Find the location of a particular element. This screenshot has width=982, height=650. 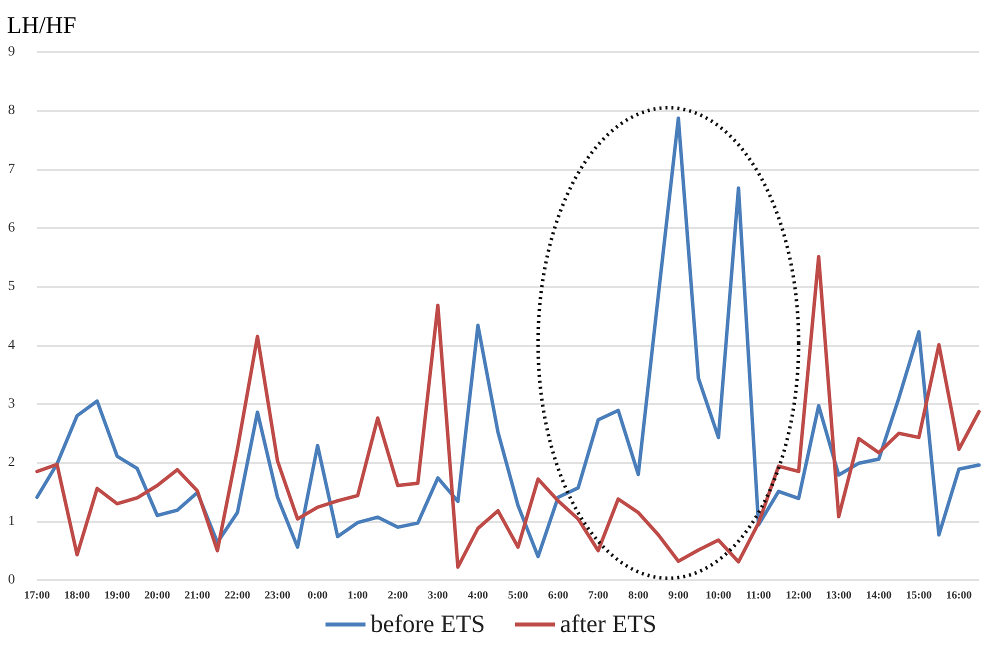

x-tick-label: 21:00 is located at coordinates (197, 596).